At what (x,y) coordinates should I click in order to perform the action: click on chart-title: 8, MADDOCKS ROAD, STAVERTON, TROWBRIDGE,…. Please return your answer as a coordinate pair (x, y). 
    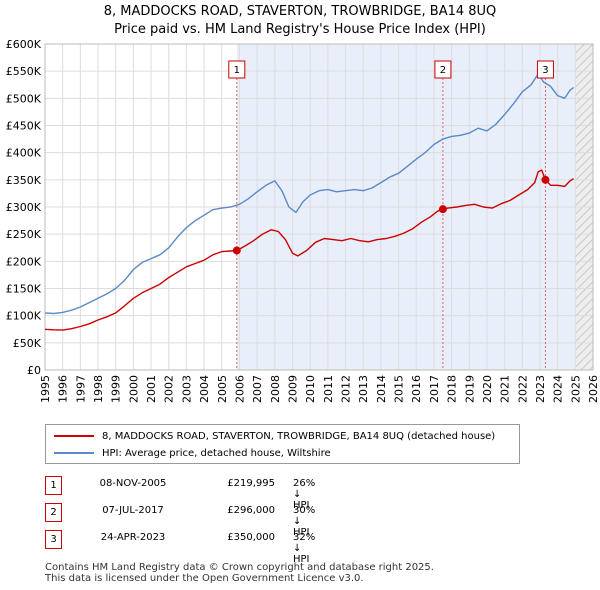
    Looking at the image, I should click on (300, 11).